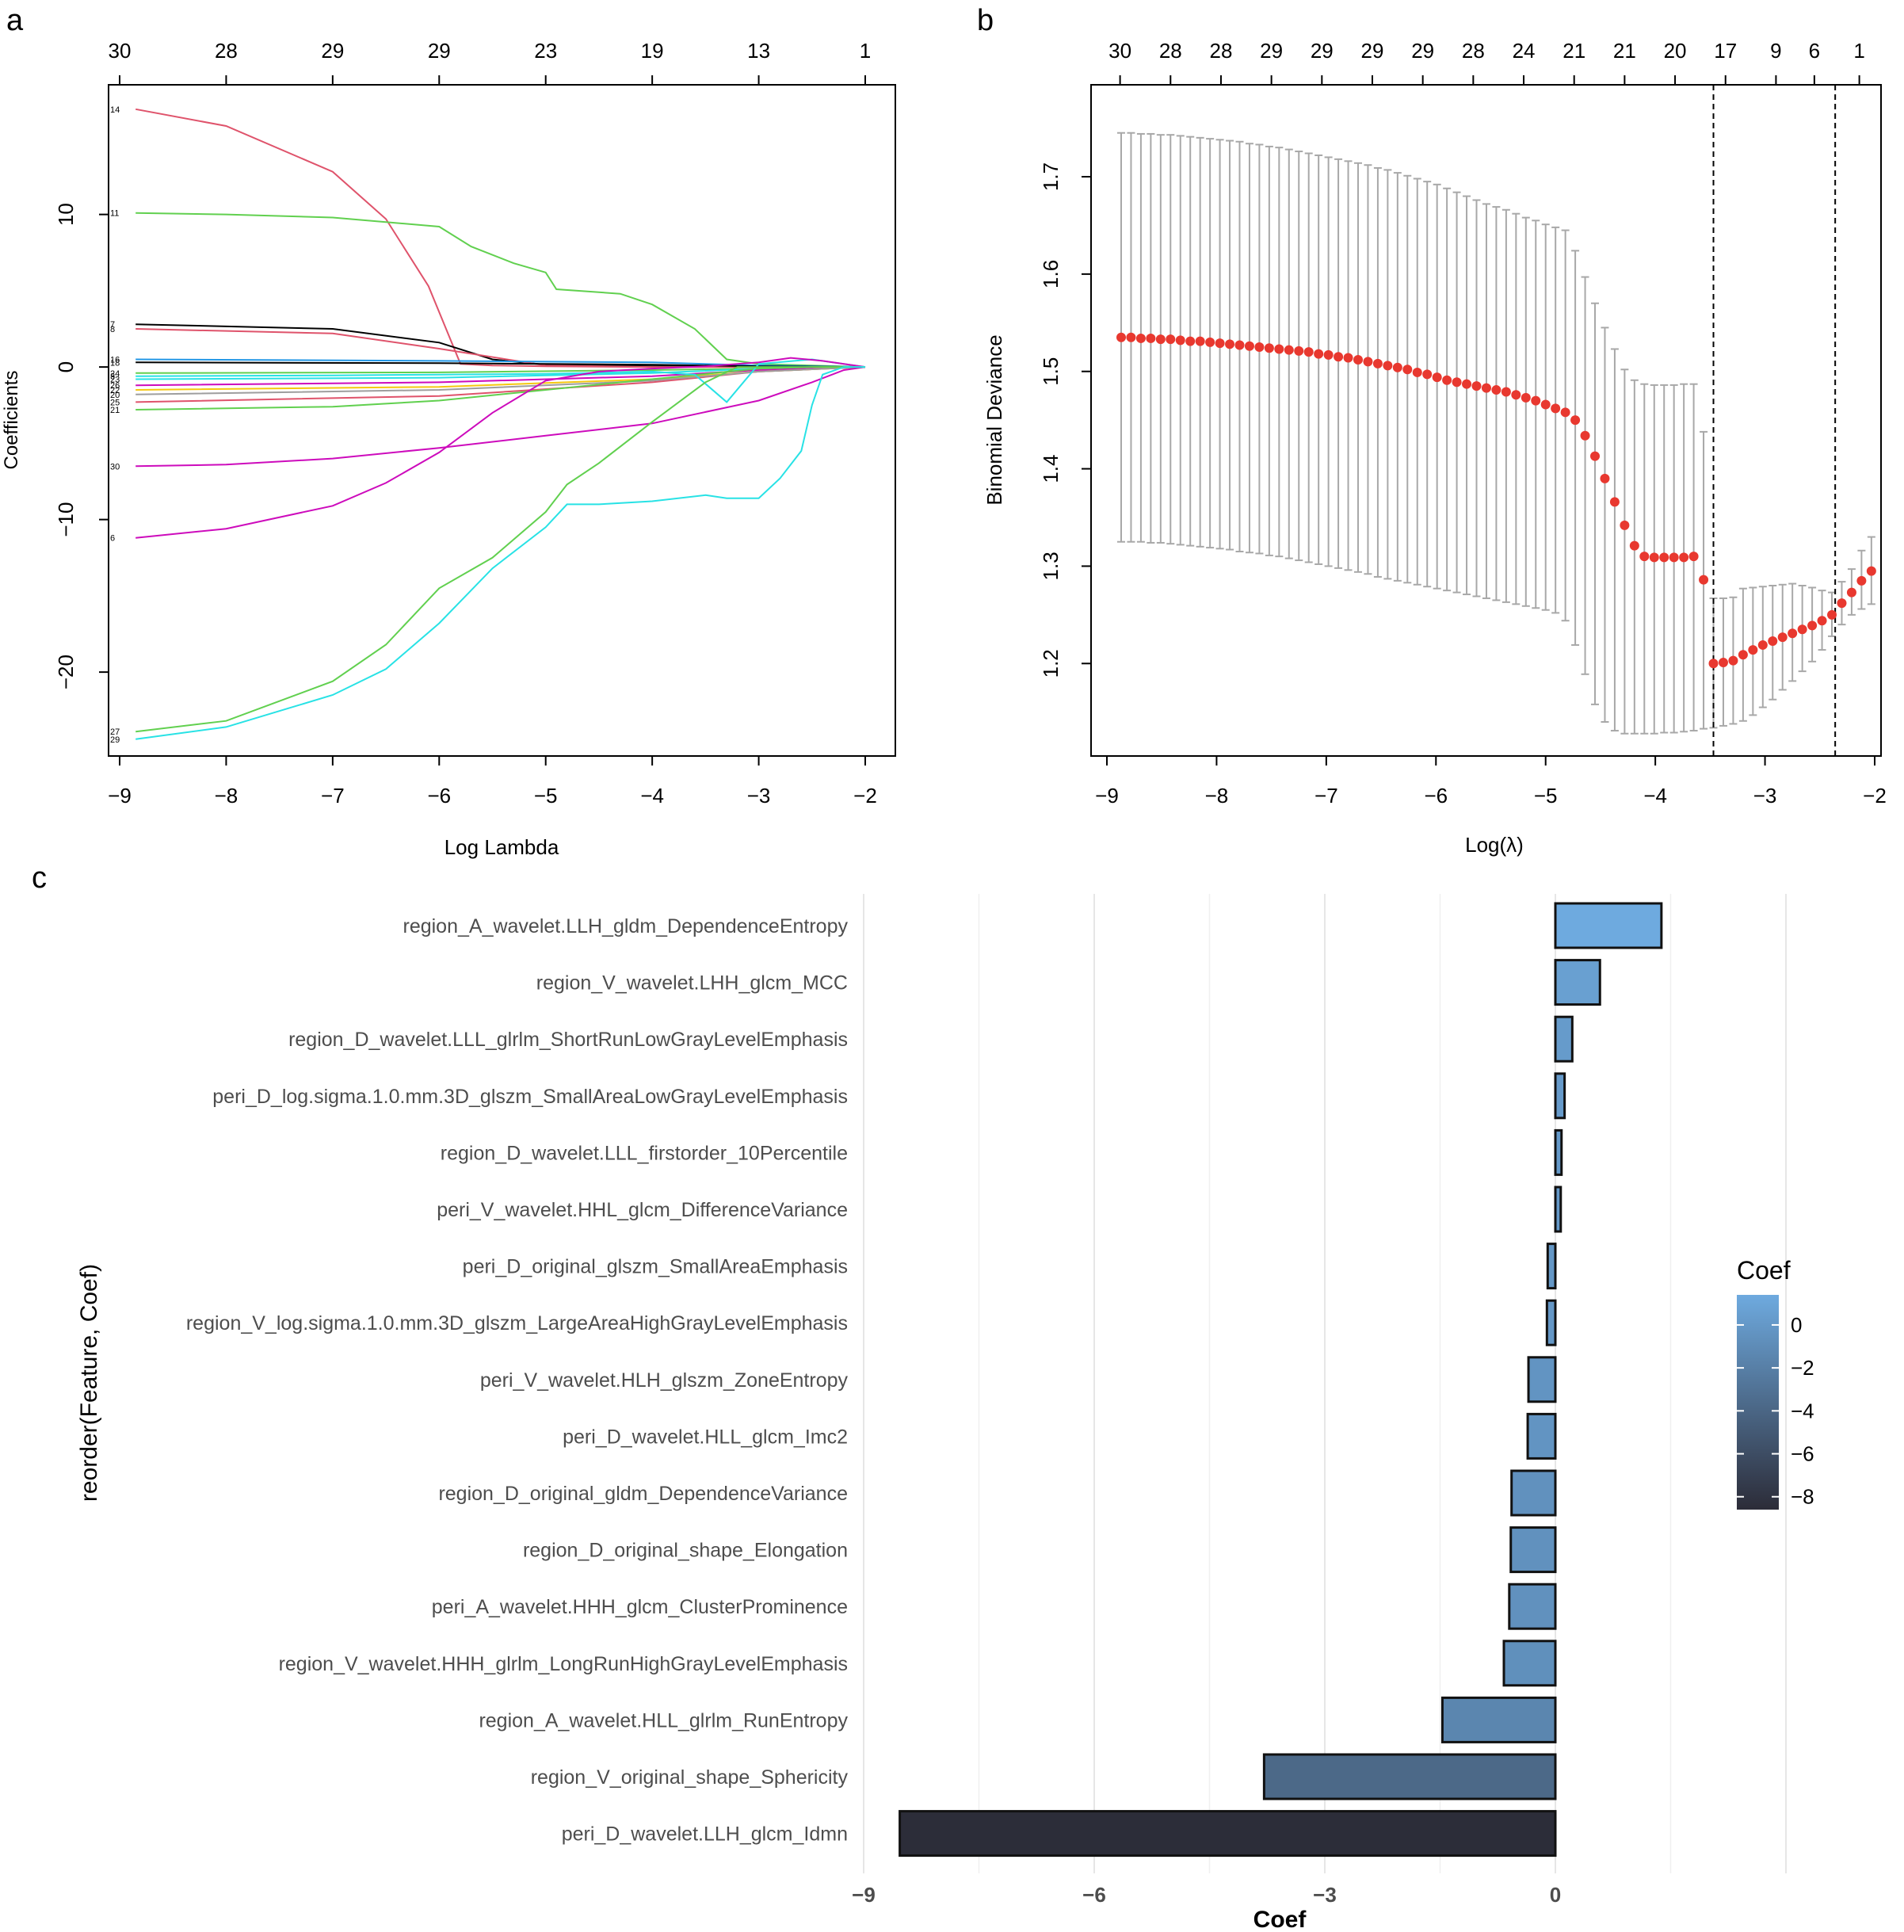  What do you see at coordinates (1524, 51) in the screenshot?
I see `top-tick-label: 24` at bounding box center [1524, 51].